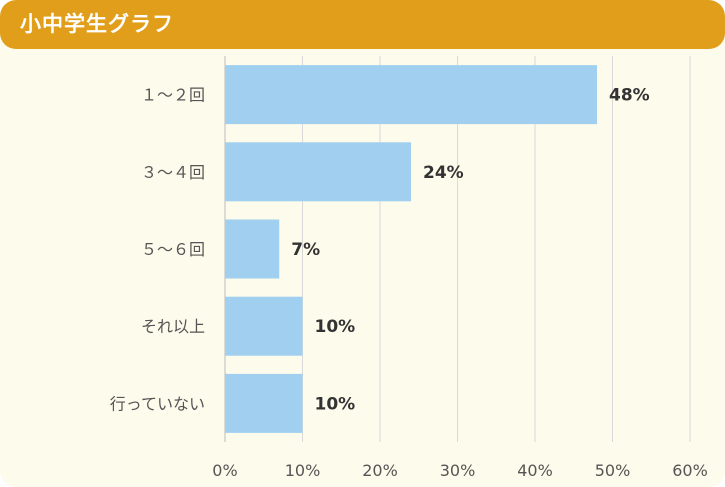 The height and width of the screenshot is (487, 725). Describe the element at coordinates (173, 172) in the screenshot. I see `category-label: ３～４回` at that location.